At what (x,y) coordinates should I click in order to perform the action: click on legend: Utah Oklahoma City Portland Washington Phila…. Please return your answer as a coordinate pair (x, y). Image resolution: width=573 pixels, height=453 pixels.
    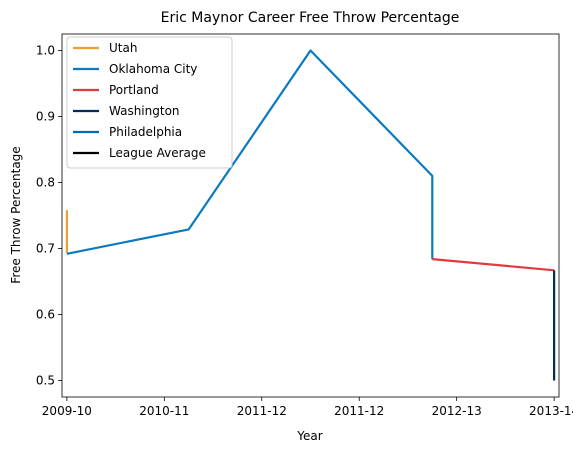
    Looking at the image, I should click on (149, 102).